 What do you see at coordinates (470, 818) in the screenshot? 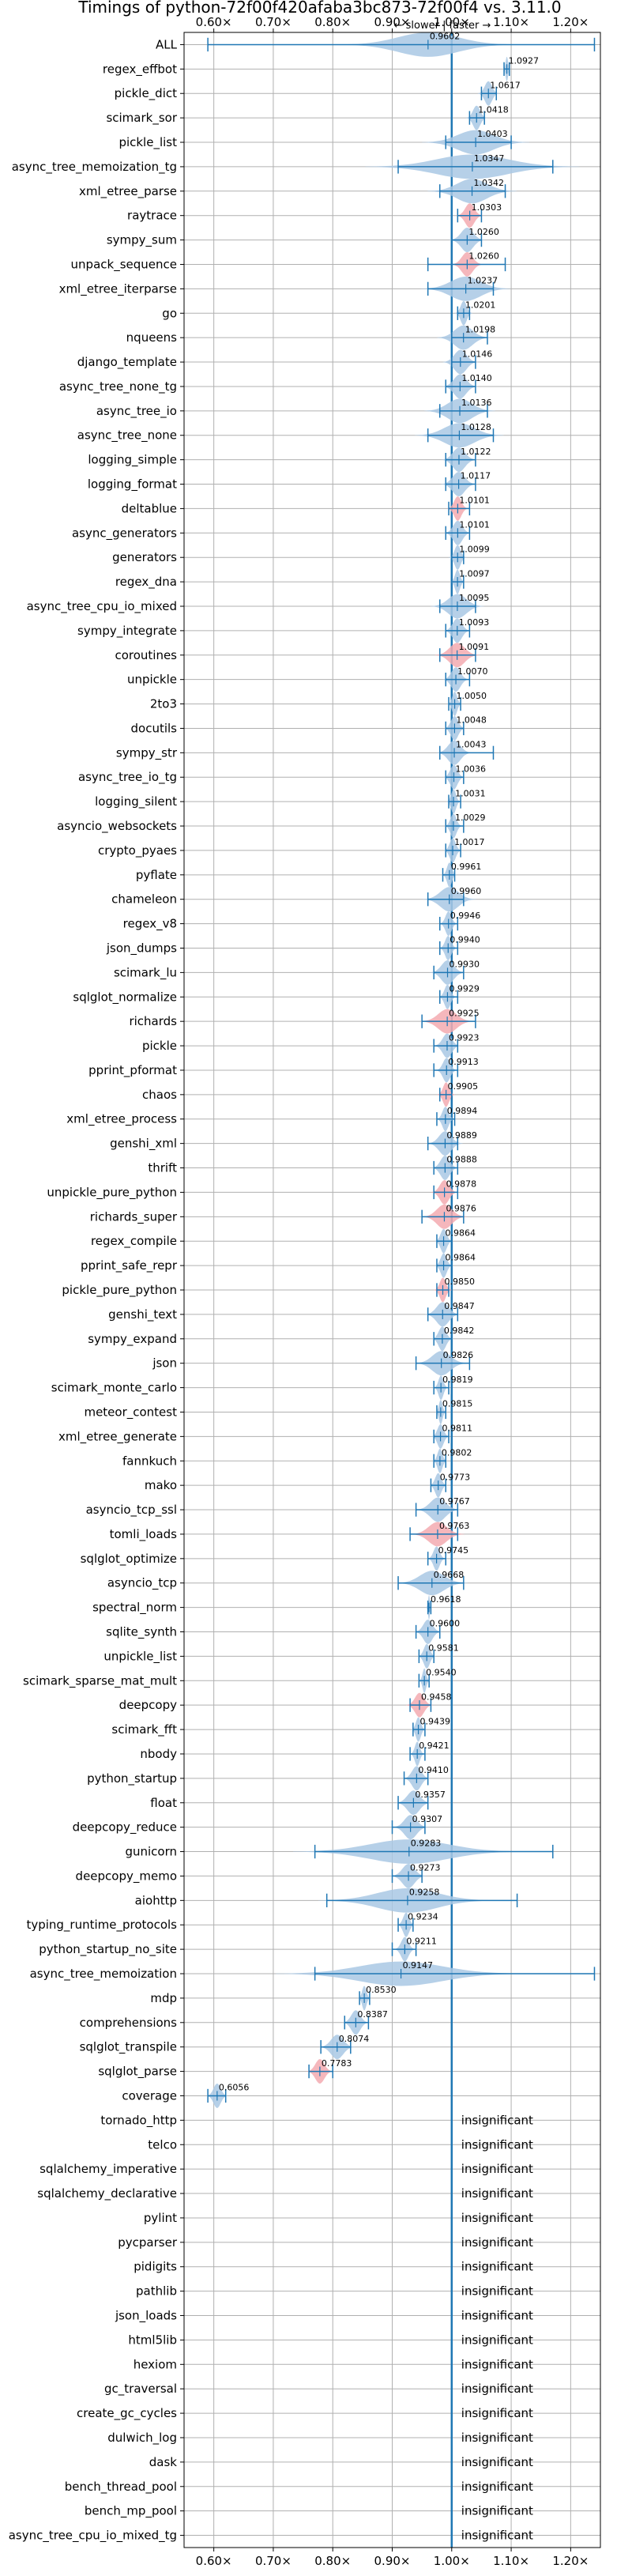
I see `value-label: 1.0029` at bounding box center [470, 818].